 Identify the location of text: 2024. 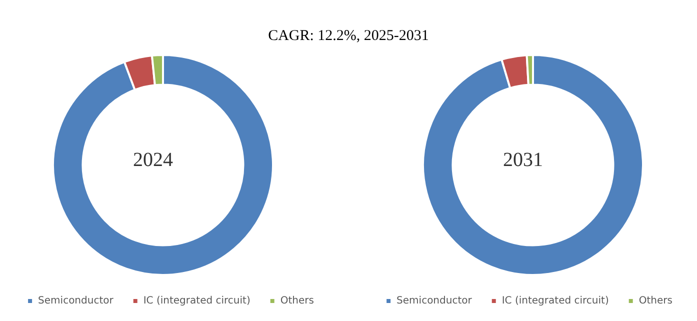
(153, 160).